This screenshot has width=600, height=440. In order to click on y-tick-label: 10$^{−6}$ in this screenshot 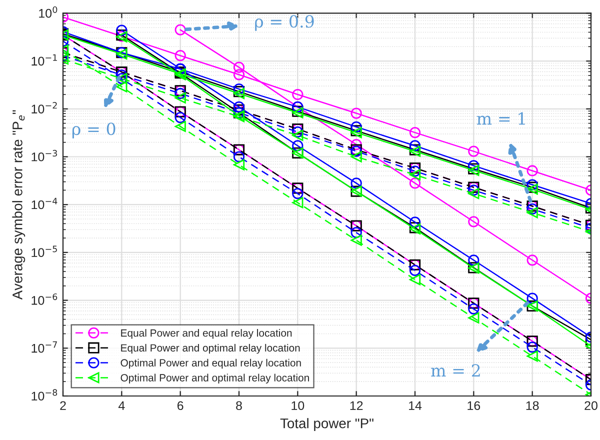, I will do `click(45, 299)`.